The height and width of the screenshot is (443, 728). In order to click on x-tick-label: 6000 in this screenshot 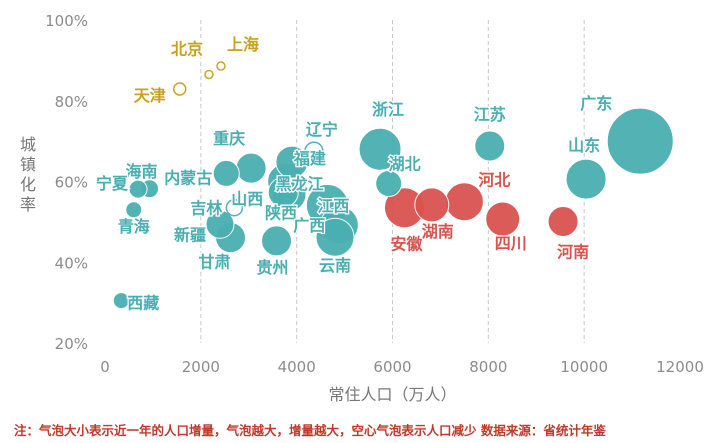, I will do `click(392, 367)`.